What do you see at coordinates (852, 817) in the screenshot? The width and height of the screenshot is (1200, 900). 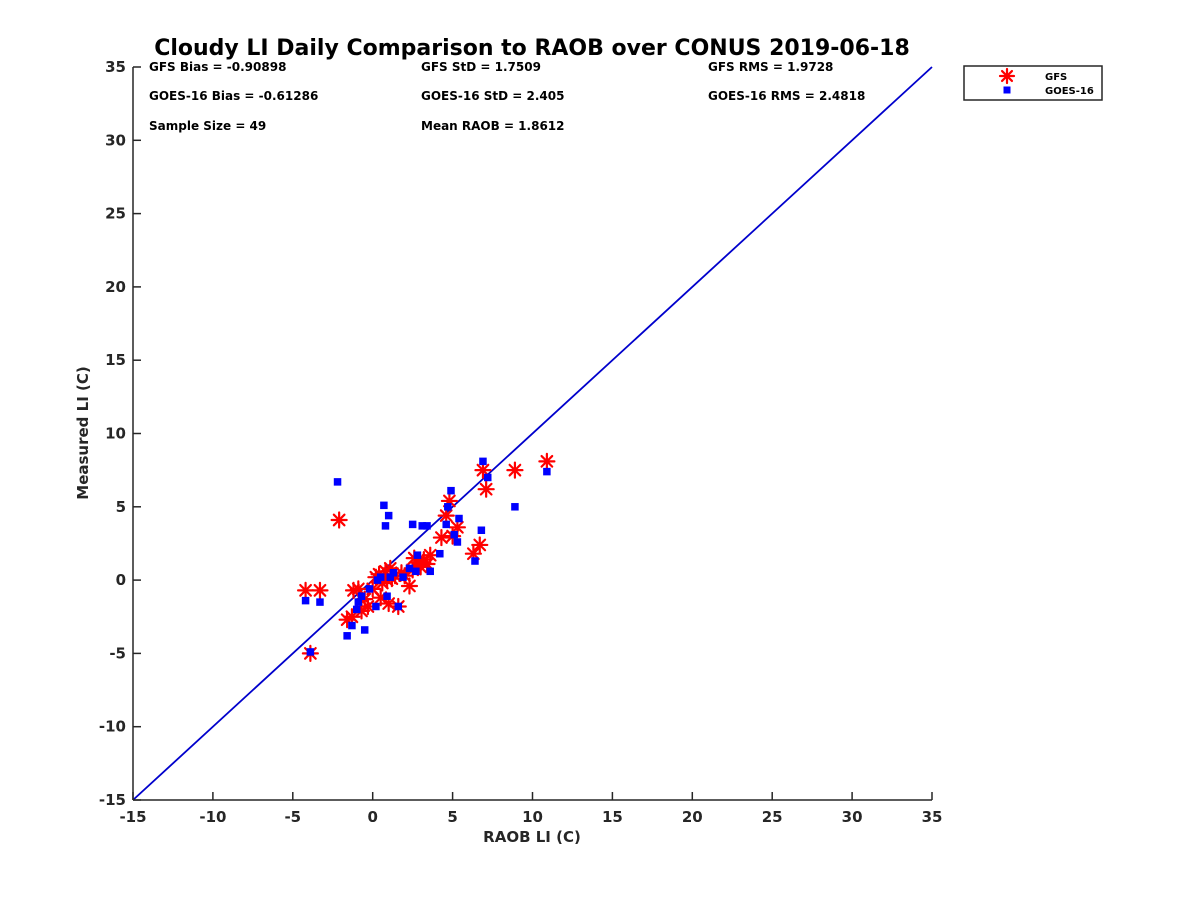 I see `x-tick-label: 30` at bounding box center [852, 817].